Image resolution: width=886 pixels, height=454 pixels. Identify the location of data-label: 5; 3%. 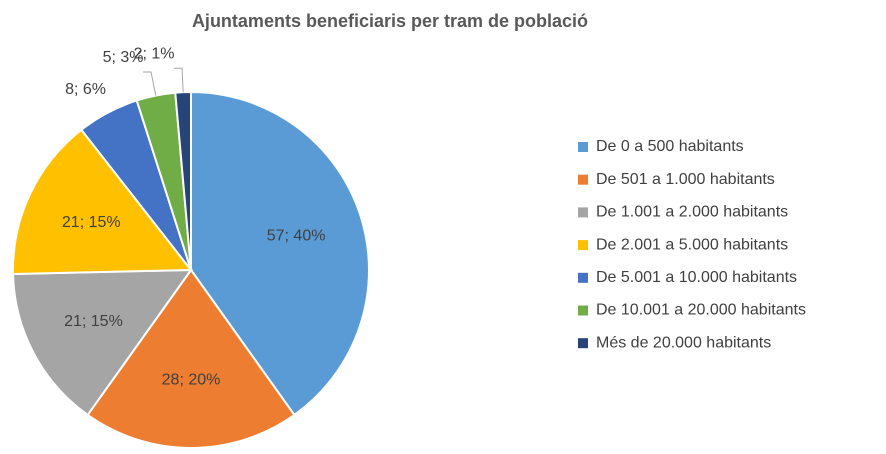
(123, 57).